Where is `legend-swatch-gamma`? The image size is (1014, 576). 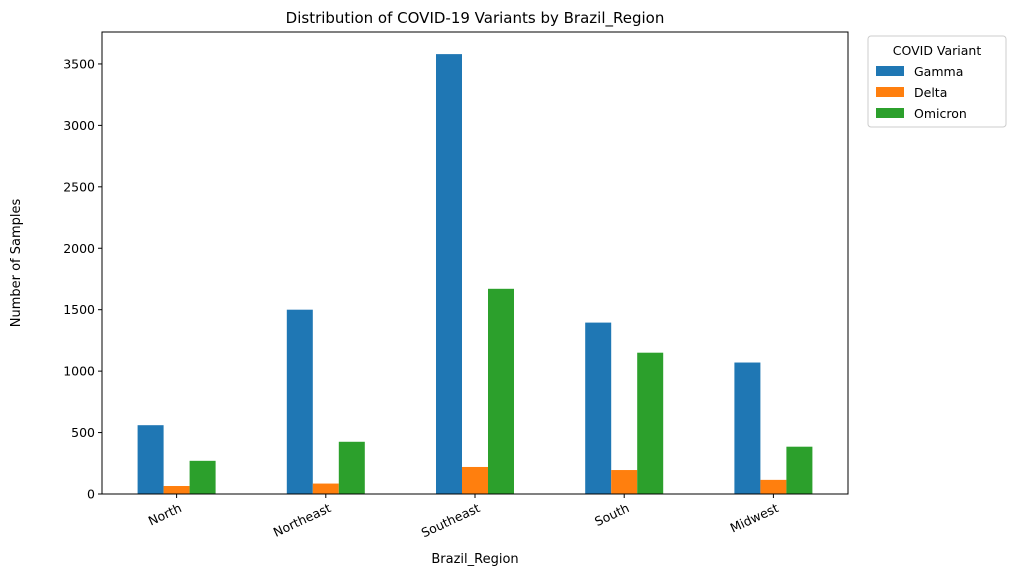 legend-swatch-gamma is located at coordinates (890, 71).